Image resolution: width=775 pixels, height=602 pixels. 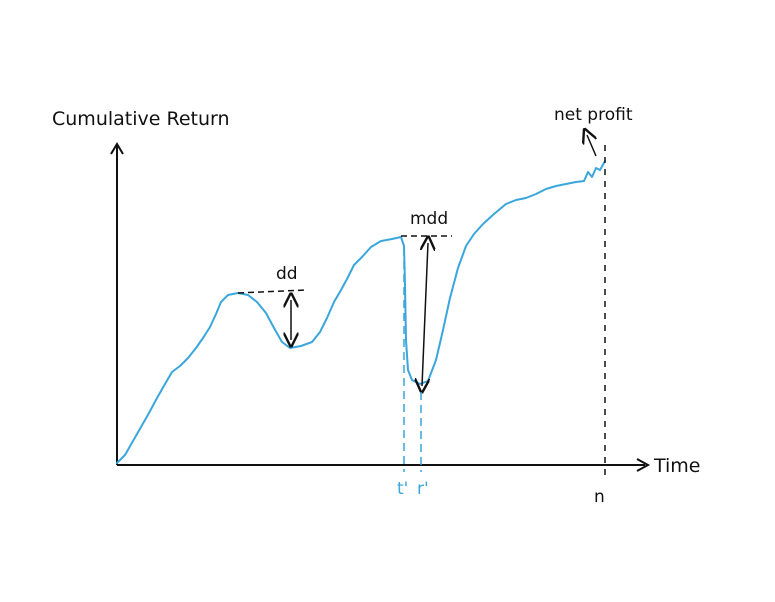 I want to click on y-axis-arrow, so click(x=117, y=148).